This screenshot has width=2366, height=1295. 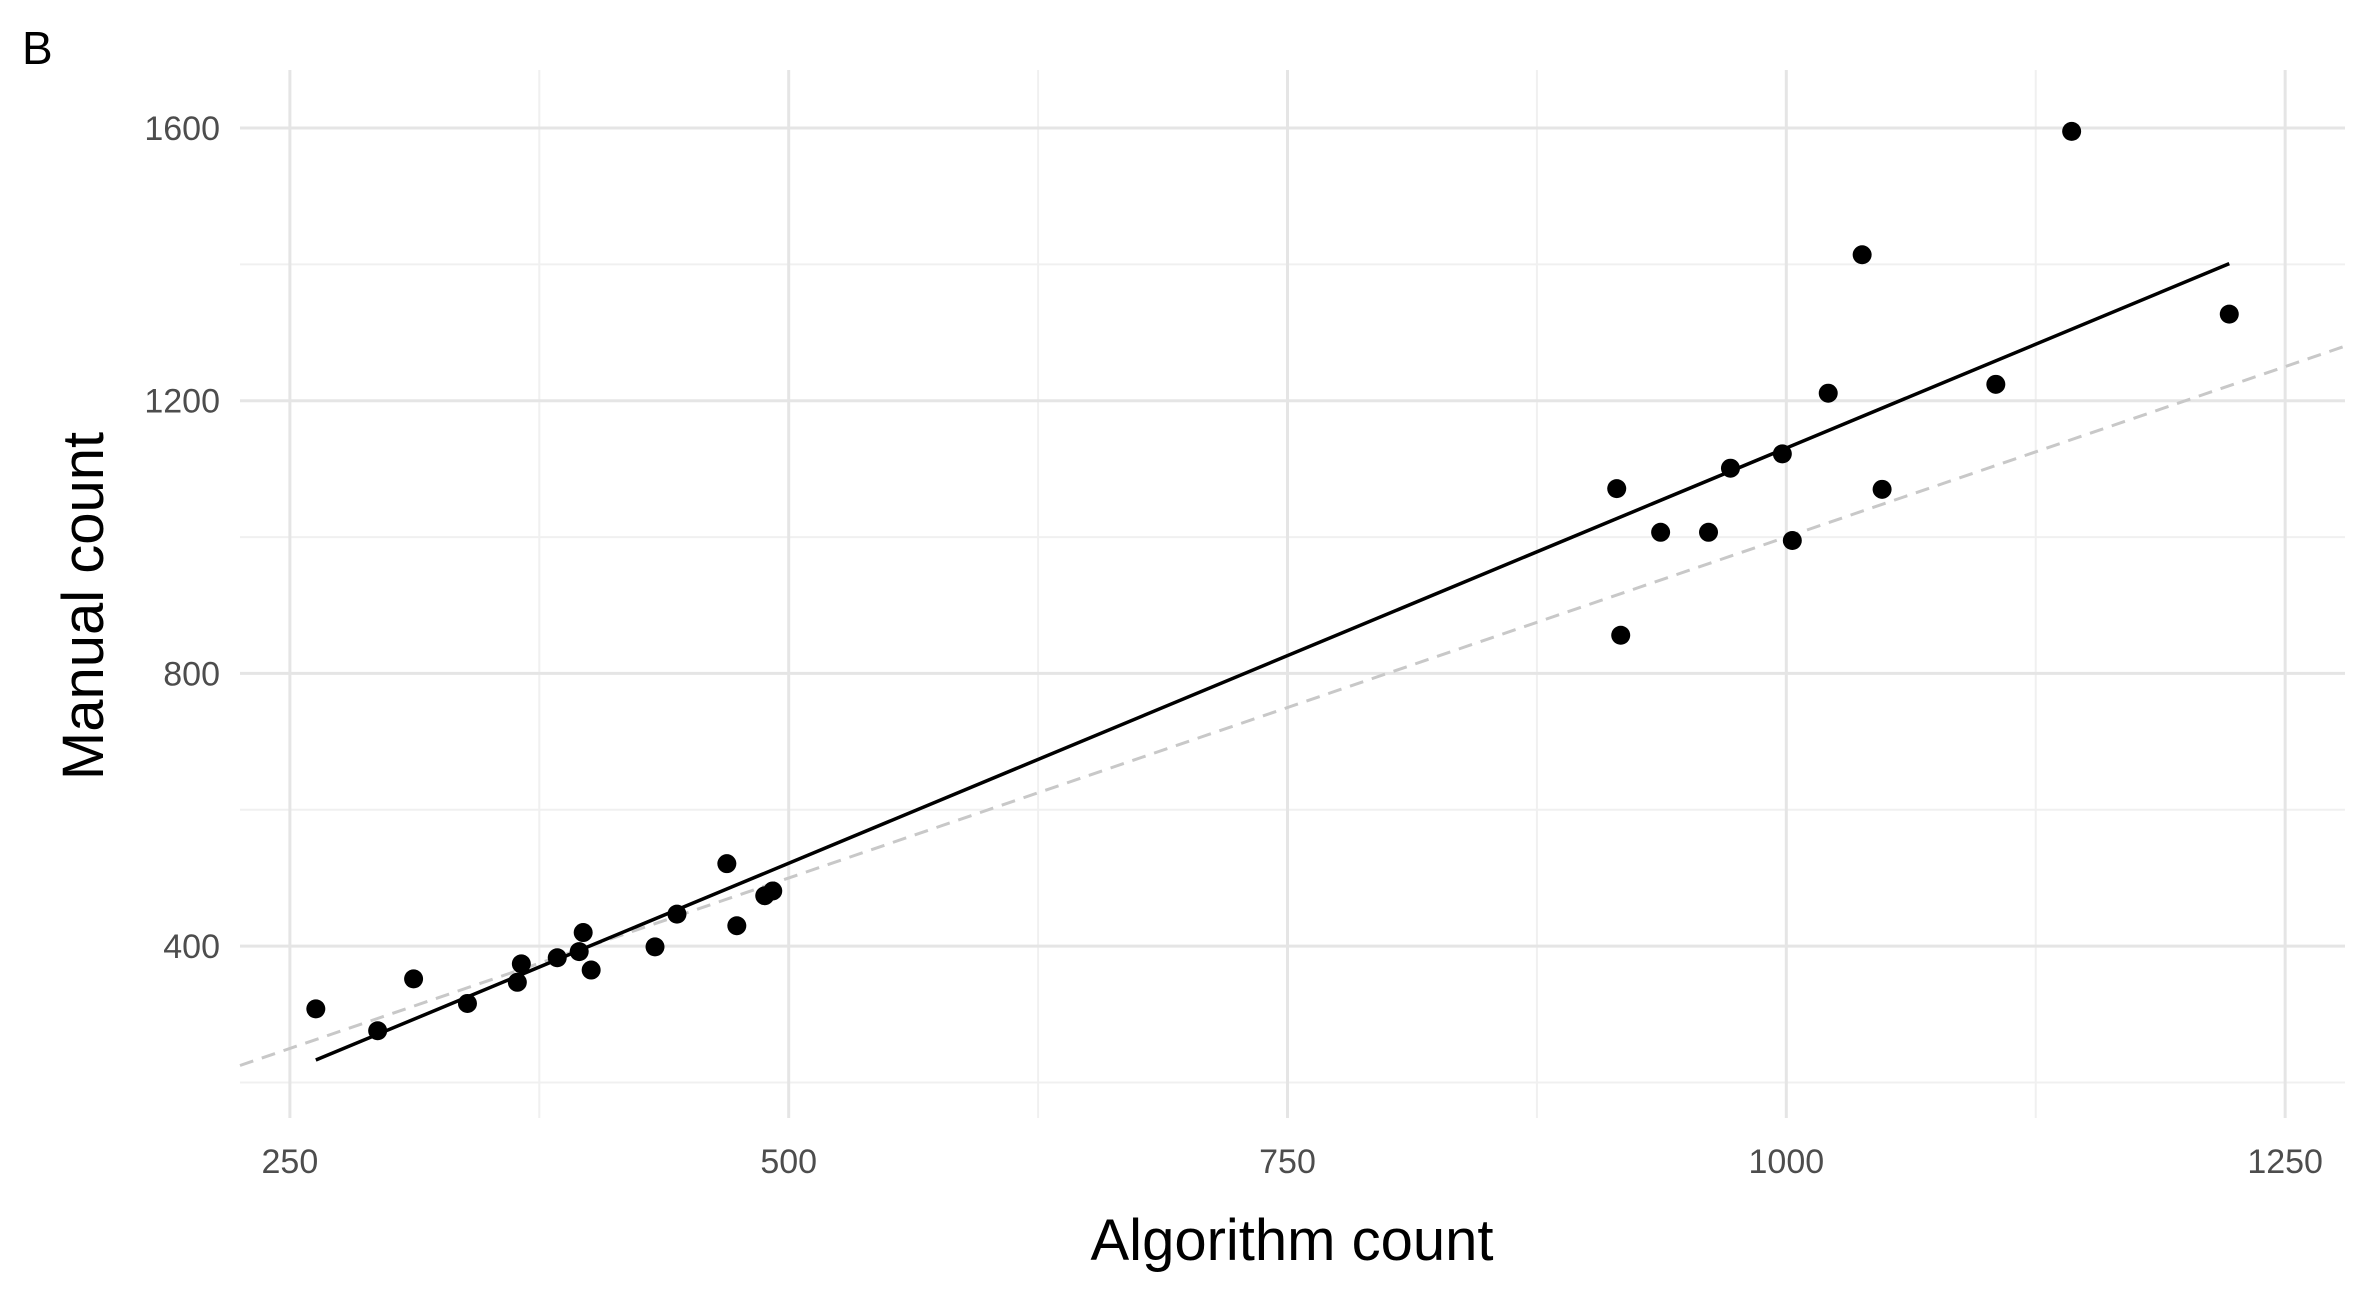 What do you see at coordinates (191, 947) in the screenshot?
I see `y-tick-label: 400` at bounding box center [191, 947].